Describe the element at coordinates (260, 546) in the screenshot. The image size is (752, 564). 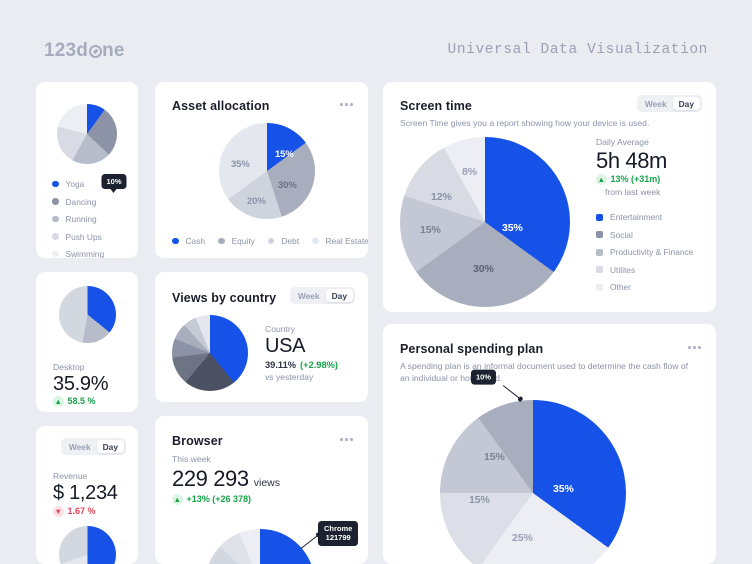
I see `browser-pie-chart` at that location.